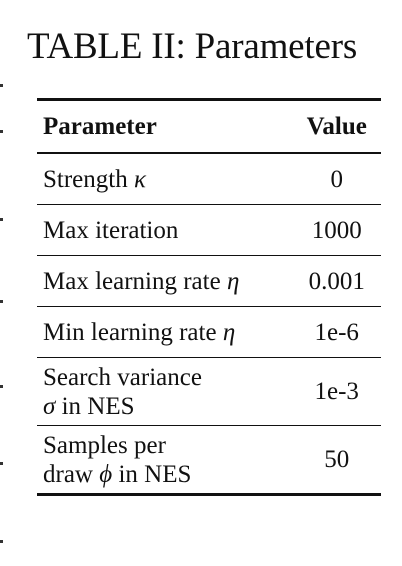  Describe the element at coordinates (135, 281) in the screenshot. I see `parameter-name: Max learning rate` at that location.